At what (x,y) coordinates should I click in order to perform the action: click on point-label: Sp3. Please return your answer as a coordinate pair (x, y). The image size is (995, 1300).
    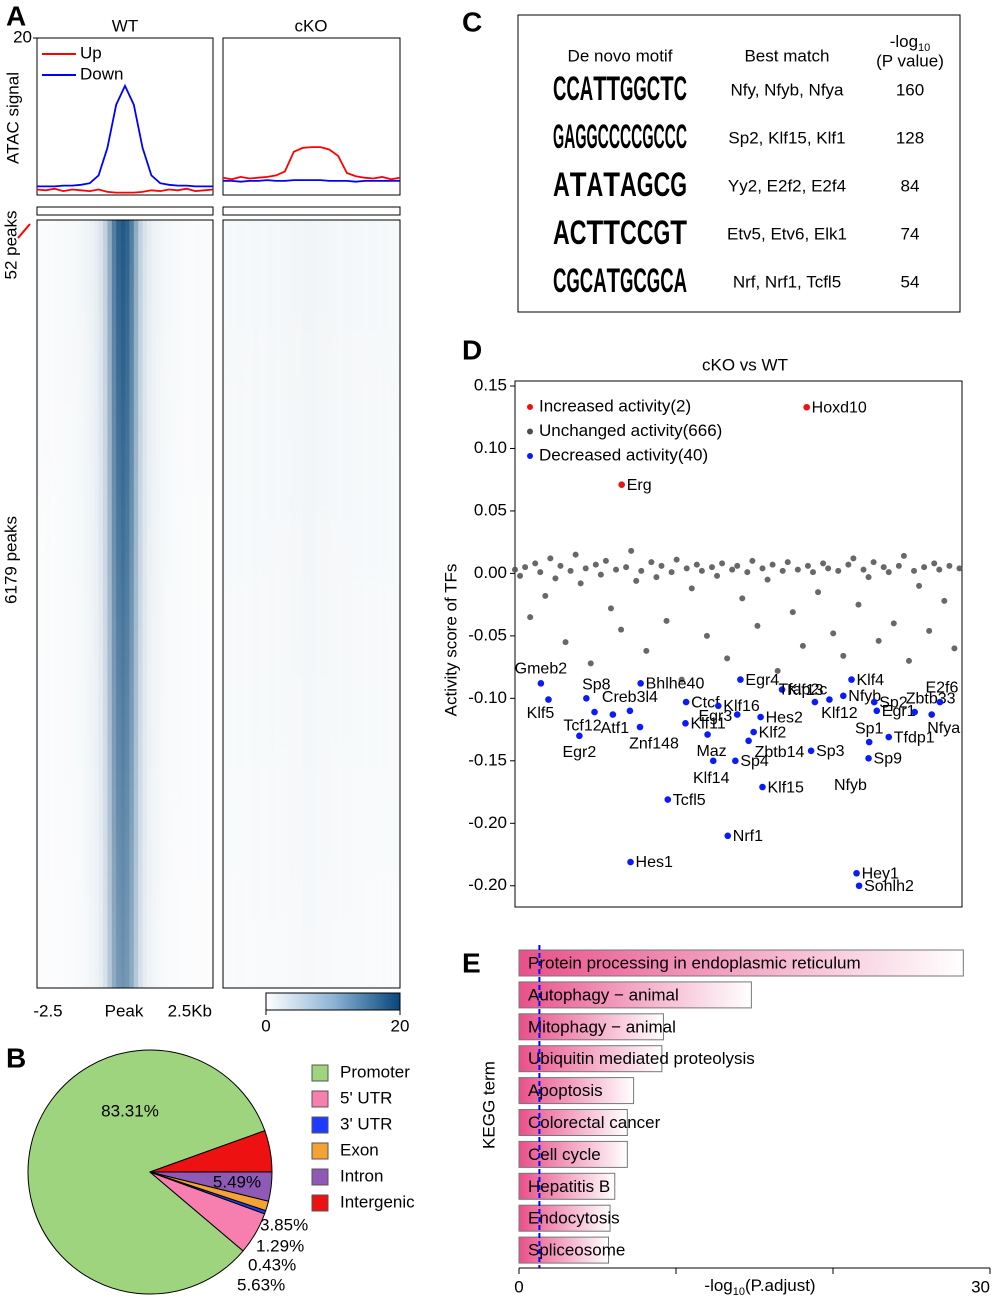
    Looking at the image, I should click on (830, 751).